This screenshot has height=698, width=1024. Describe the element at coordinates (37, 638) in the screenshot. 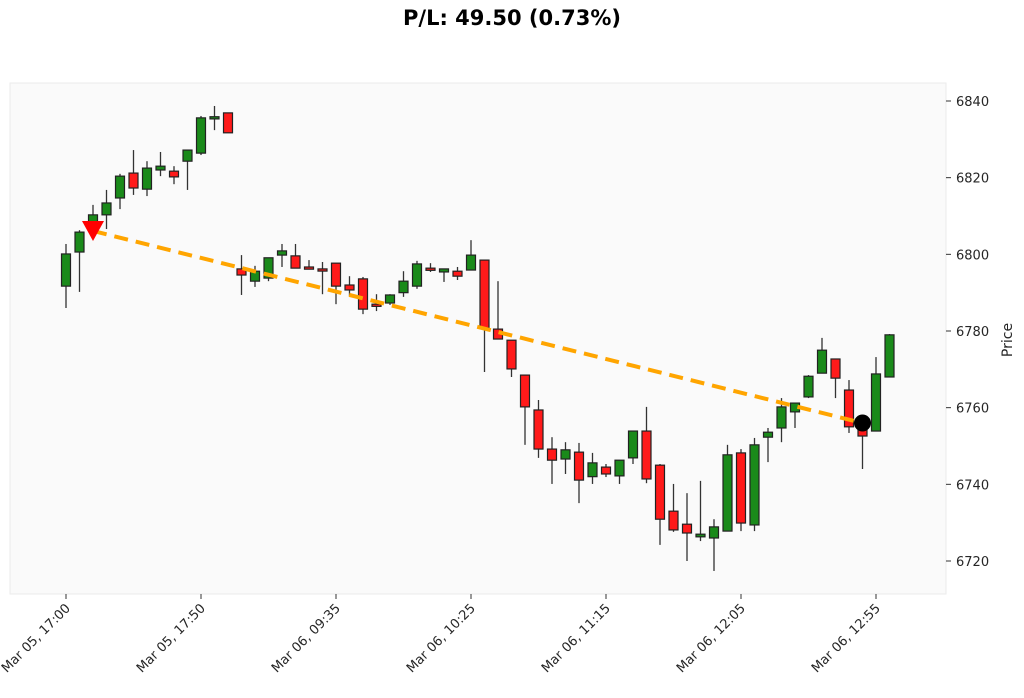

I see `x-tick-label: Mar 05, 17:00` at that location.